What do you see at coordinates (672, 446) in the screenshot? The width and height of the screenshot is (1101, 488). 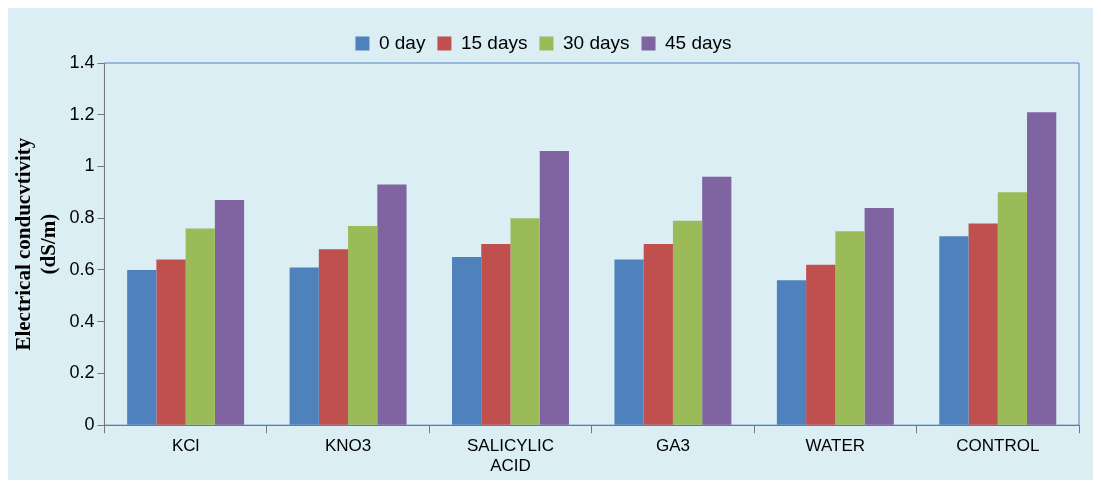 I see `x-tick-label: GA3` at bounding box center [672, 446].